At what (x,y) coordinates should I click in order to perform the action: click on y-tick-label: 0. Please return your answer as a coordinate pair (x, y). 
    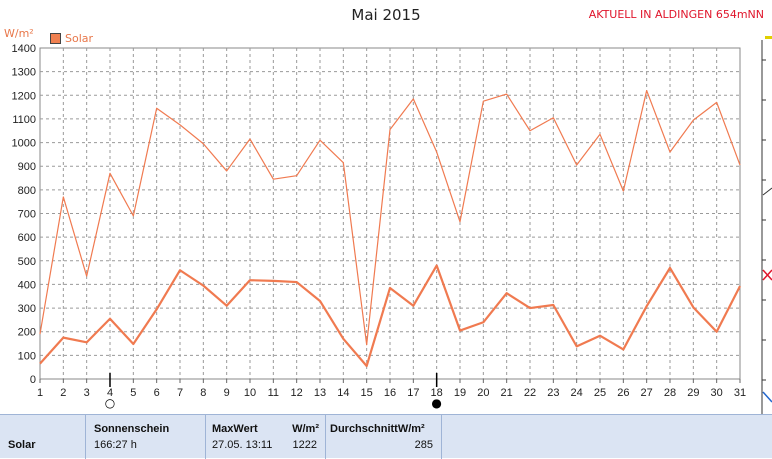
    Looking at the image, I should click on (33, 380).